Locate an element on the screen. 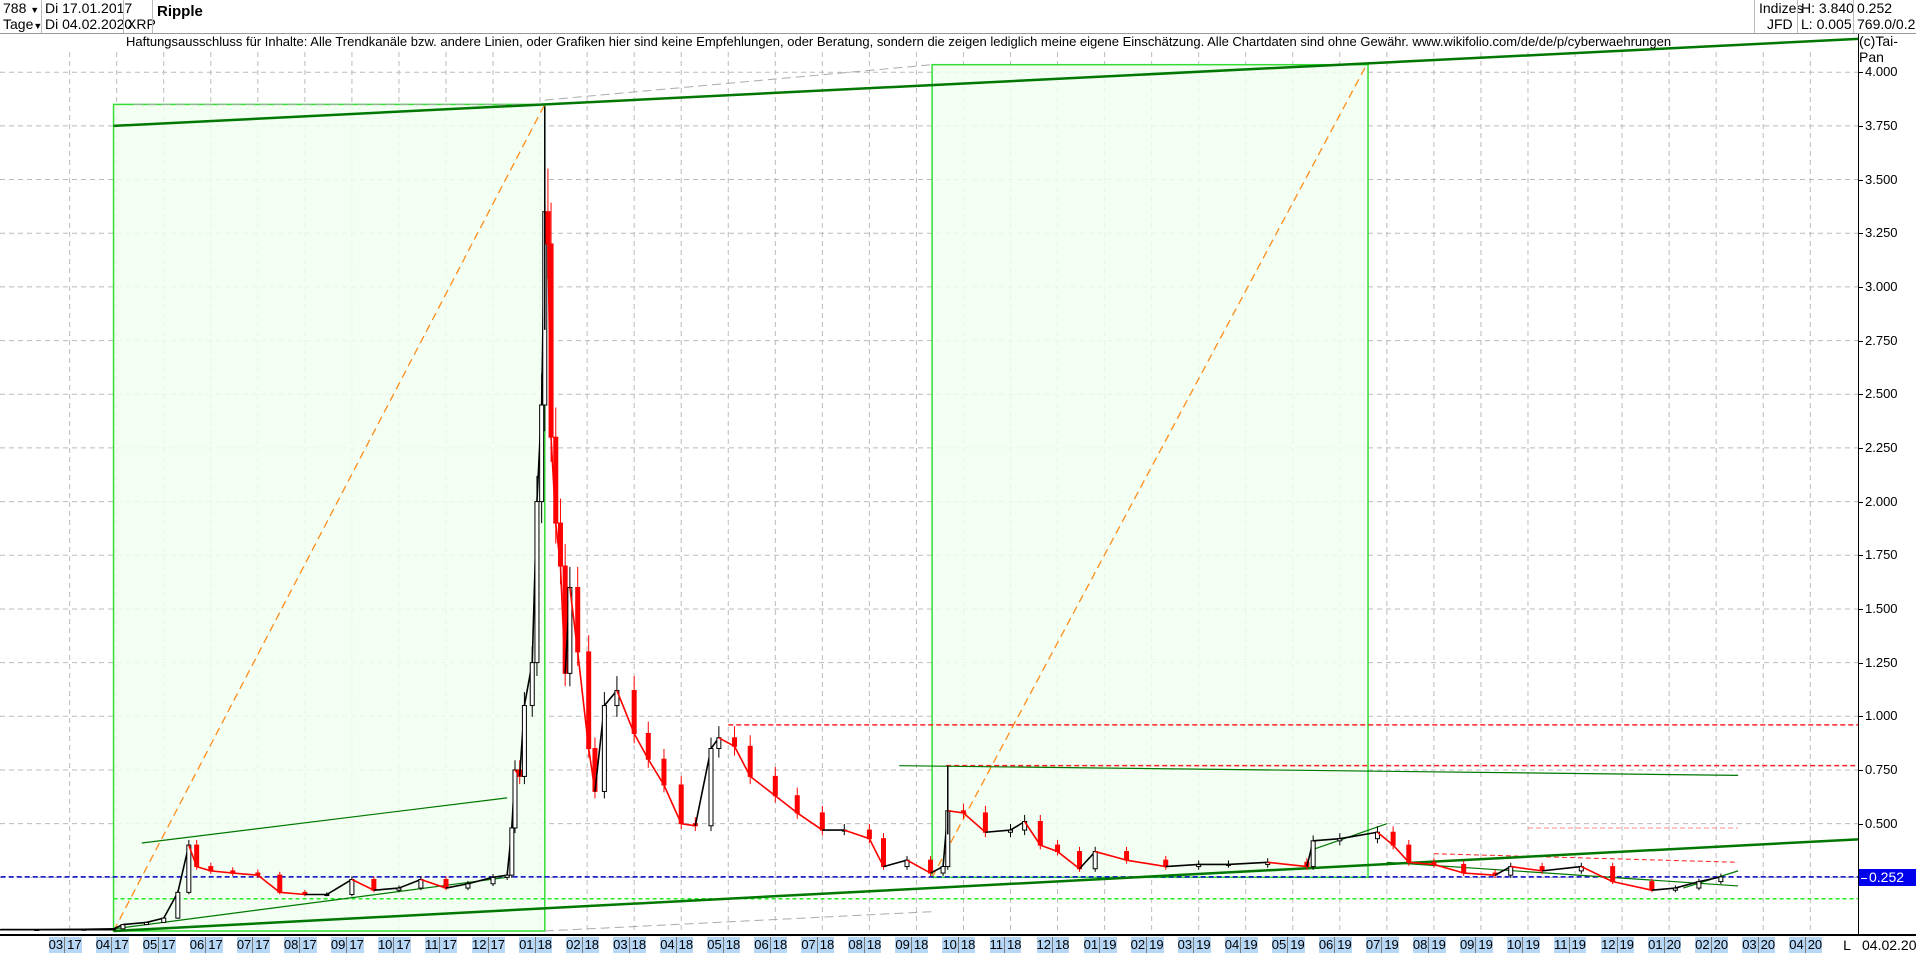 This screenshot has height=954, width=1916. y-tick-label: 2.500 is located at coordinates (1878, 394).